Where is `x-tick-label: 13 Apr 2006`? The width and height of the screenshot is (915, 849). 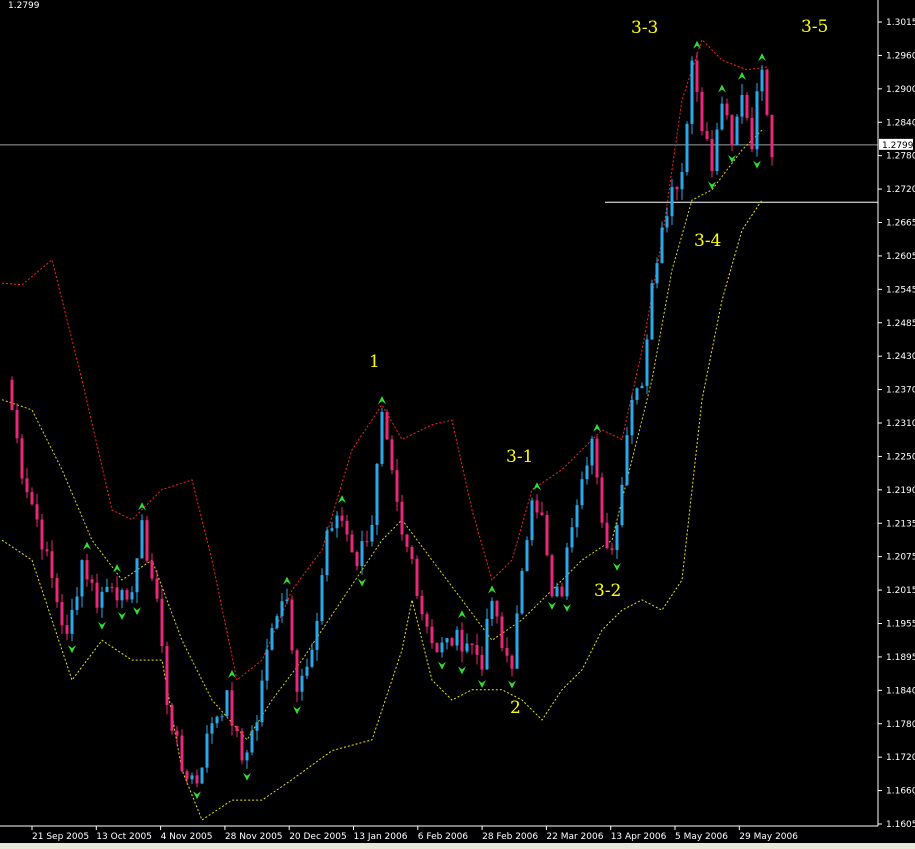
x-tick-label: 13 Apr 2006 is located at coordinates (639, 837).